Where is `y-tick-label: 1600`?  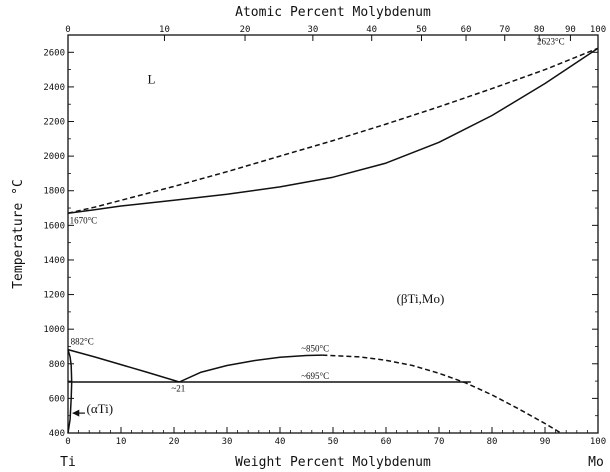
y-tick-label: 1600 is located at coordinates (54, 226).